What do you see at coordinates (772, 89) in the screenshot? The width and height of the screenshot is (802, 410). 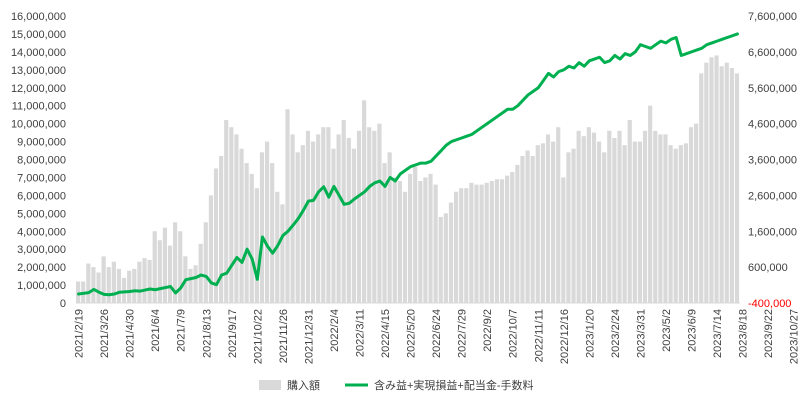 I see `right-axis-tick-label: 5,600,000` at bounding box center [772, 89].